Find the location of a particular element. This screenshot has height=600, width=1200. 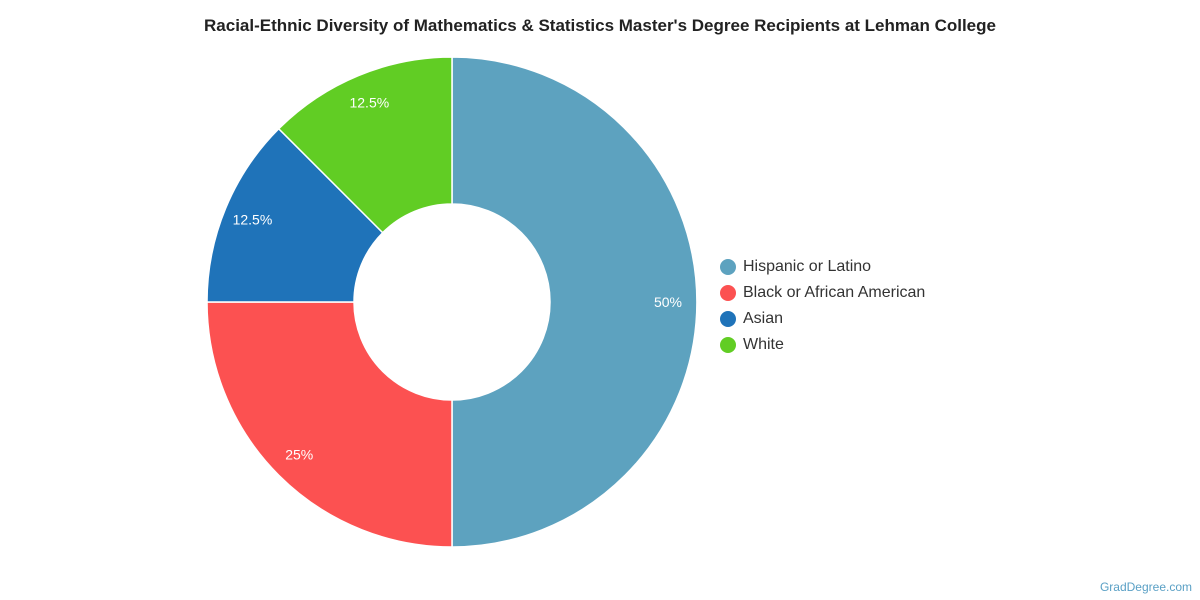

legend-item-black-or-african-american: Black or African American is located at coordinates (822, 293).